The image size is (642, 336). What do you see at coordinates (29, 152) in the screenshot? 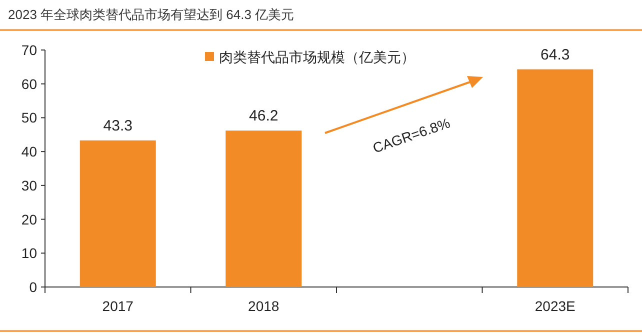
I see `y-tick-label: 40` at bounding box center [29, 152].